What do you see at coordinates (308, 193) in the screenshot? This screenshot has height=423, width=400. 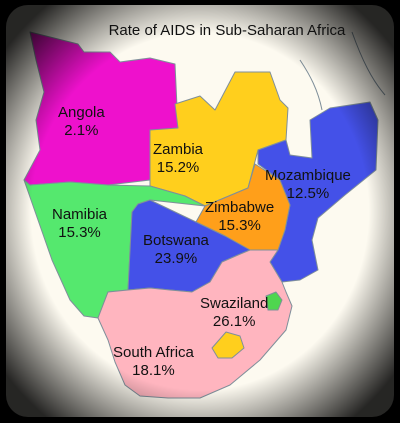 I see `region-rate: 12.5%` at bounding box center [308, 193].